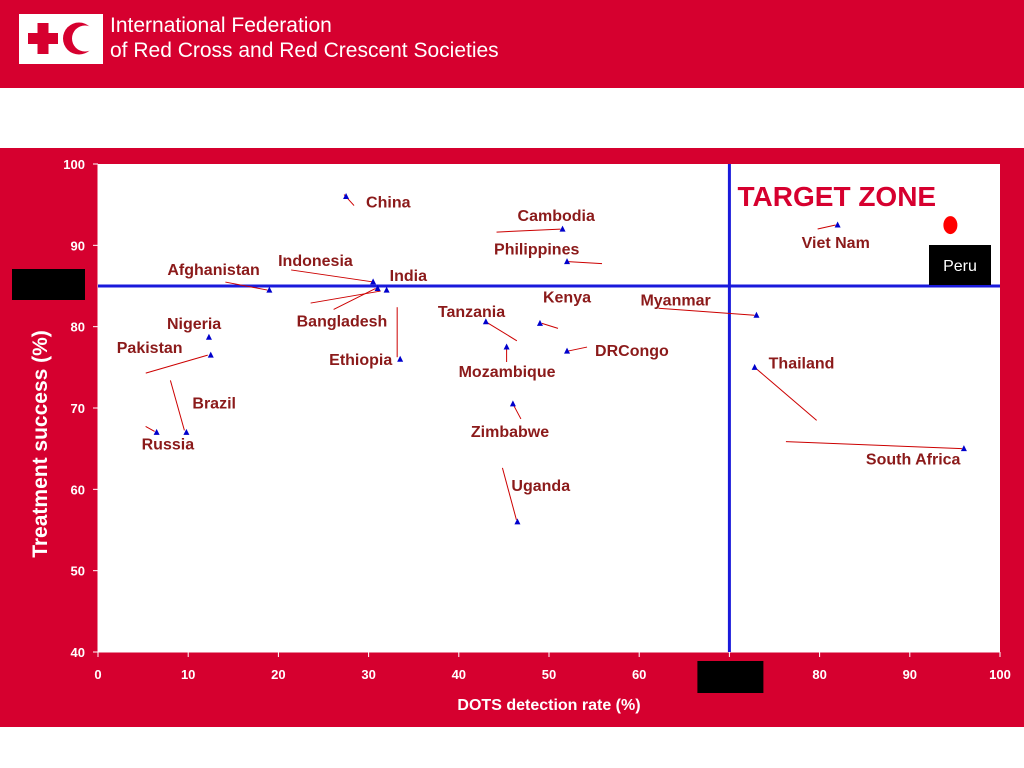 Image resolution: width=1024 pixels, height=768 pixels. Describe the element at coordinates (213, 270) in the screenshot. I see `data-point-label: Afghanistan` at that location.